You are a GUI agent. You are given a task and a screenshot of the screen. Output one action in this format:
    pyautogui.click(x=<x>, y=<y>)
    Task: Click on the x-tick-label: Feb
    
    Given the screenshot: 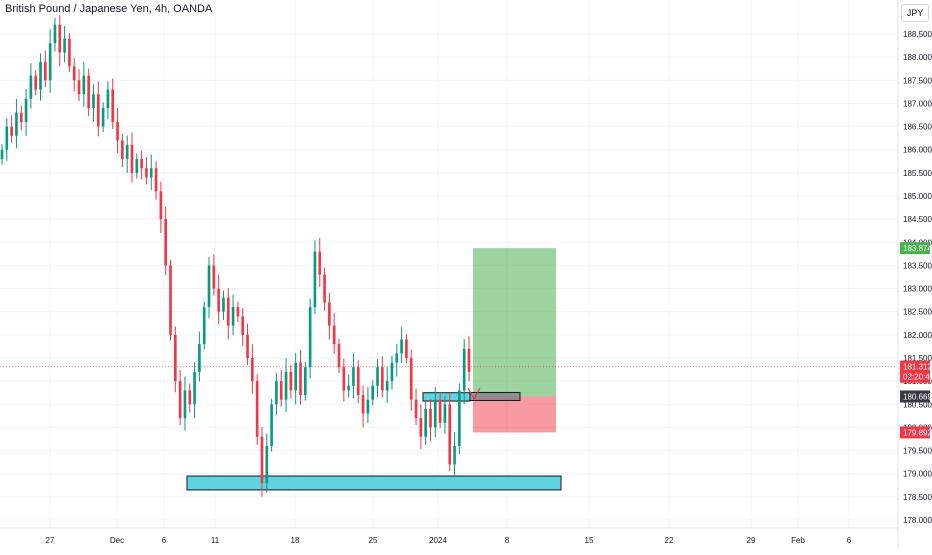 What is the action you would take?
    pyautogui.click(x=798, y=540)
    